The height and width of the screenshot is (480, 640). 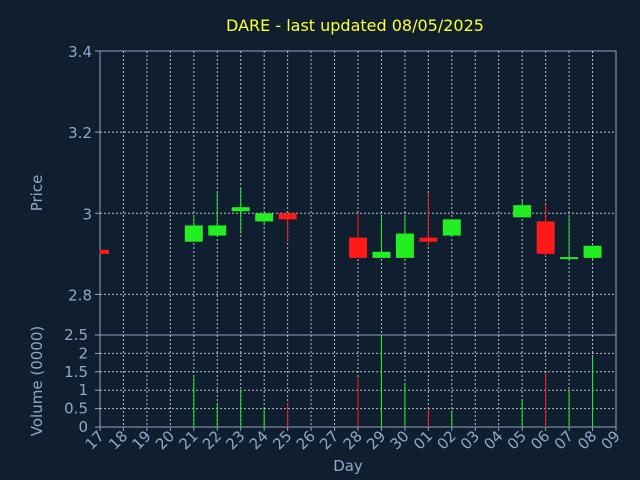 I want to click on price-tick-label: 3.4, so click(x=80, y=52).